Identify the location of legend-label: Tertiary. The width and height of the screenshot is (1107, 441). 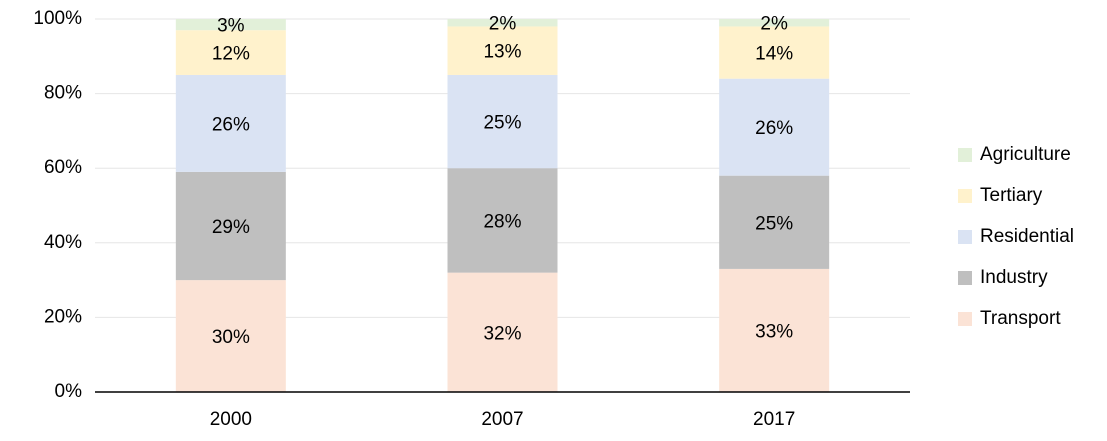
(1011, 195).